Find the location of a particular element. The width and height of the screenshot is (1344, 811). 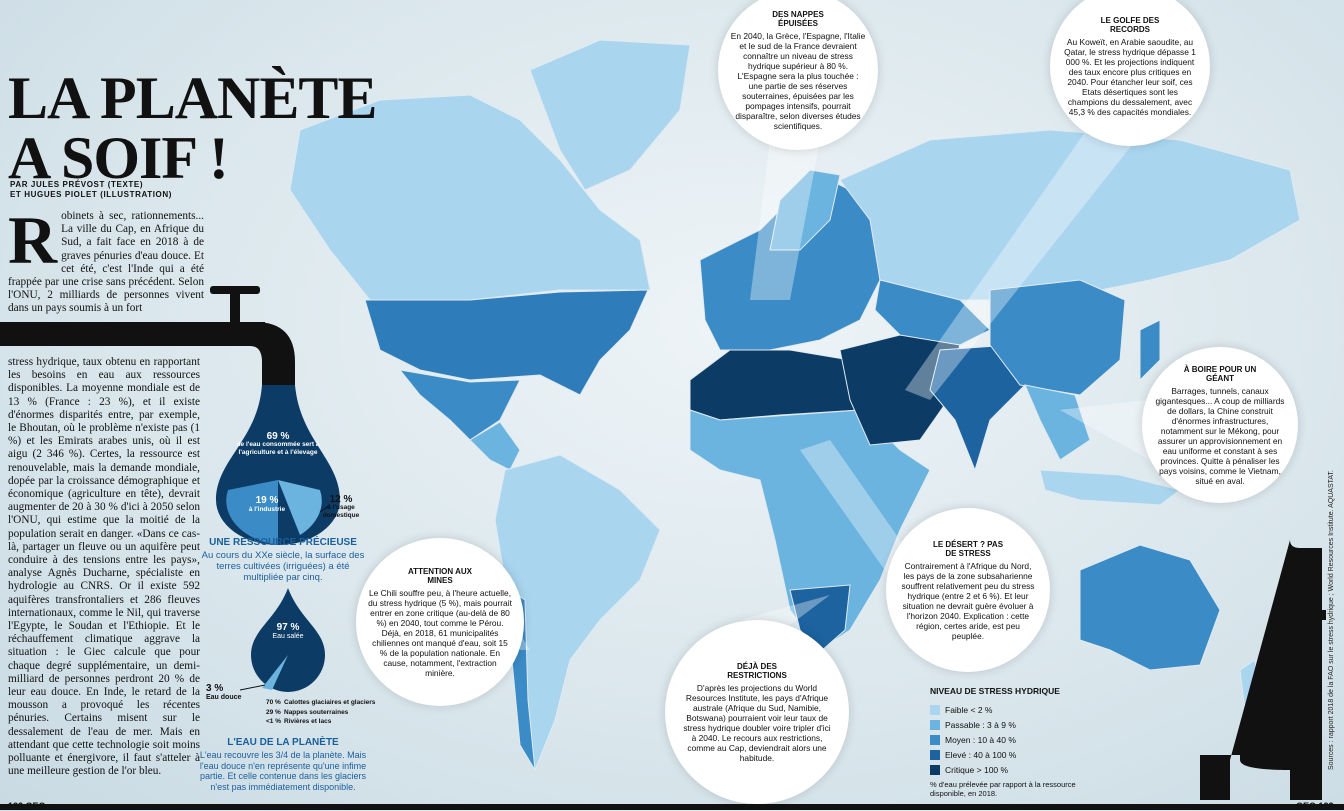

scandinavia is located at coordinates (805, 210).